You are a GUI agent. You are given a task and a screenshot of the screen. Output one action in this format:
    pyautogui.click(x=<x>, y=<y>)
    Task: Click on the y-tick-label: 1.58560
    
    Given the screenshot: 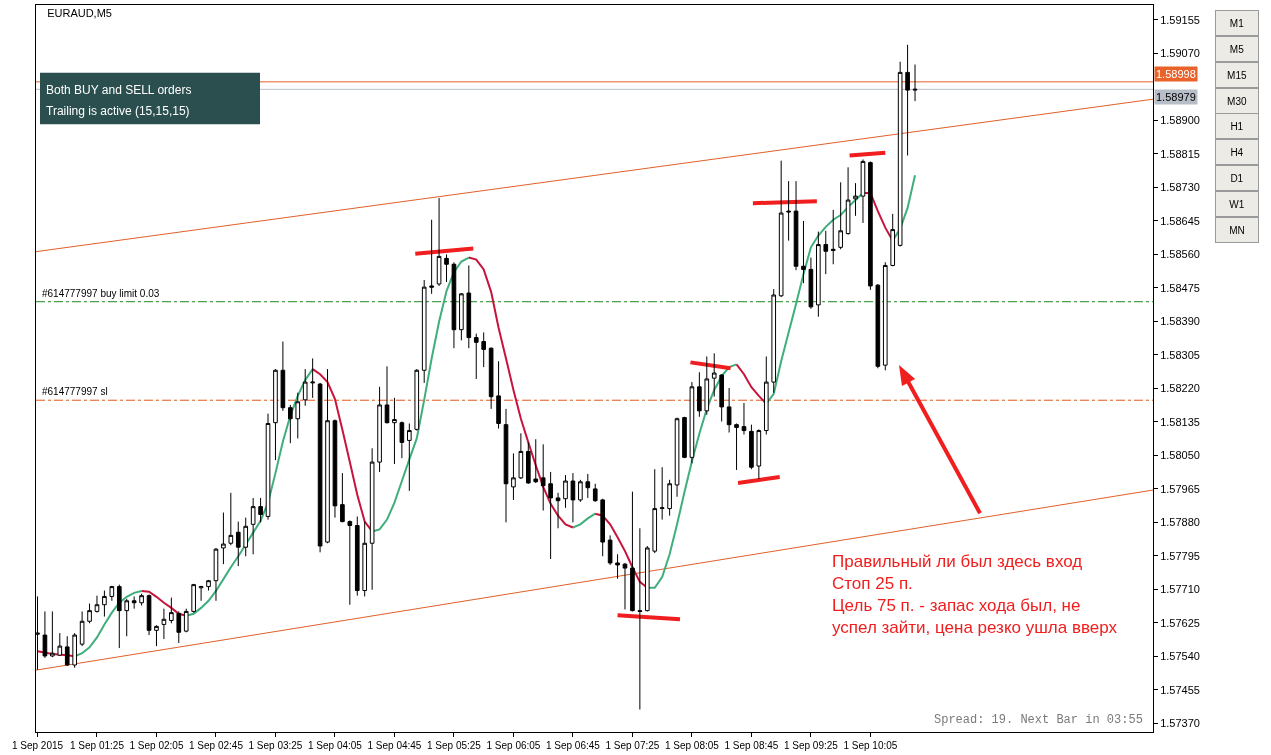 What is the action you would take?
    pyautogui.click(x=1180, y=254)
    